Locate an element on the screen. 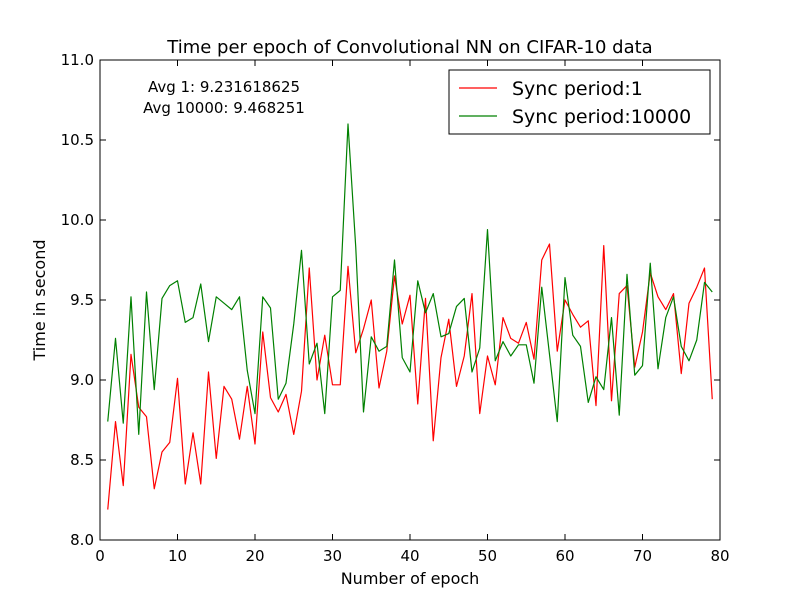 This screenshot has height=600, width=800. y-axis-label: Time in second is located at coordinates (39, 301).